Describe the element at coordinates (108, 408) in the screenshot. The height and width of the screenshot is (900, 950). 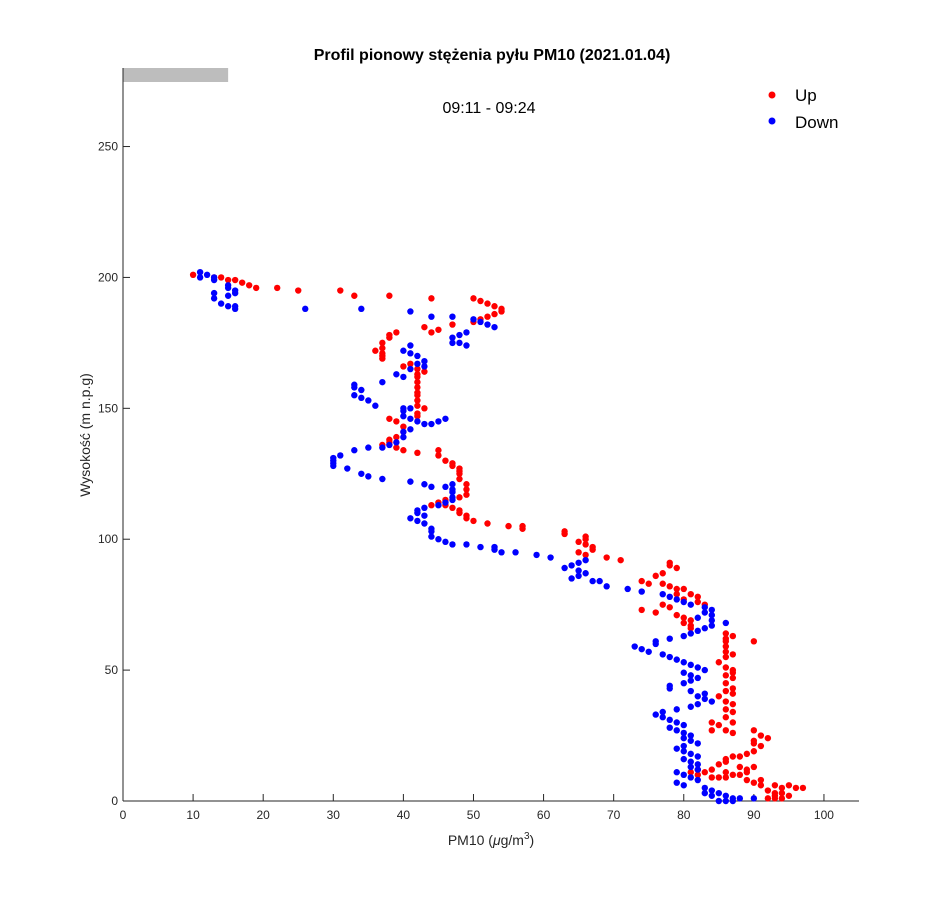
I see `y-tick-label: 150` at that location.